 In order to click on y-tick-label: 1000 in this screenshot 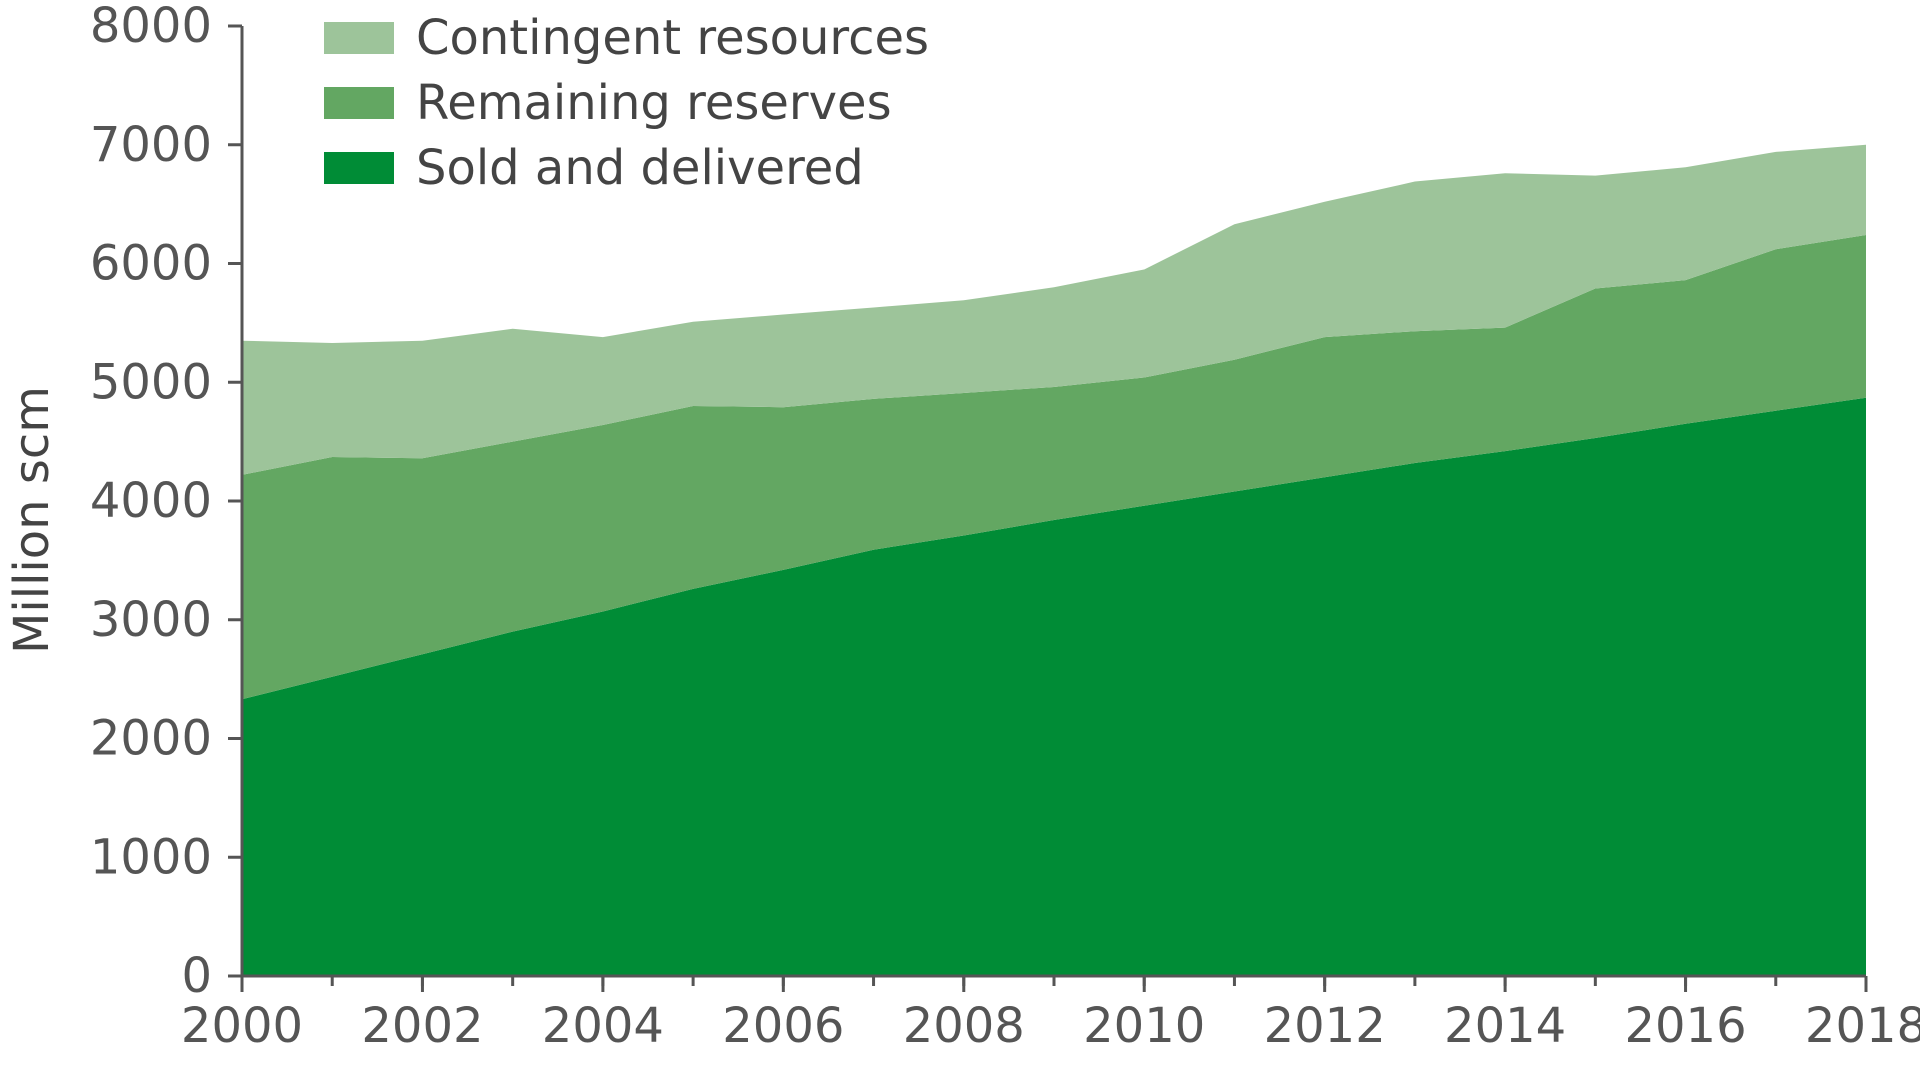, I will do `click(151, 857)`.